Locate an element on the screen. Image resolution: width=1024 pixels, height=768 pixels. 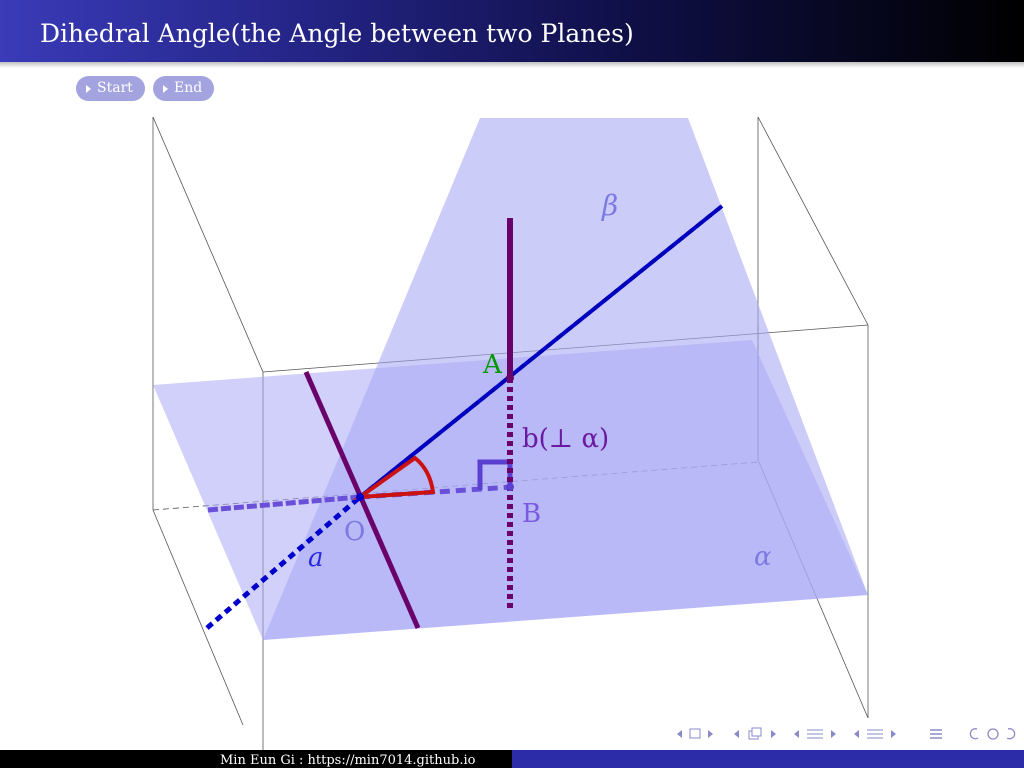
label-line-b: b(⊥ α) is located at coordinates (565, 439).